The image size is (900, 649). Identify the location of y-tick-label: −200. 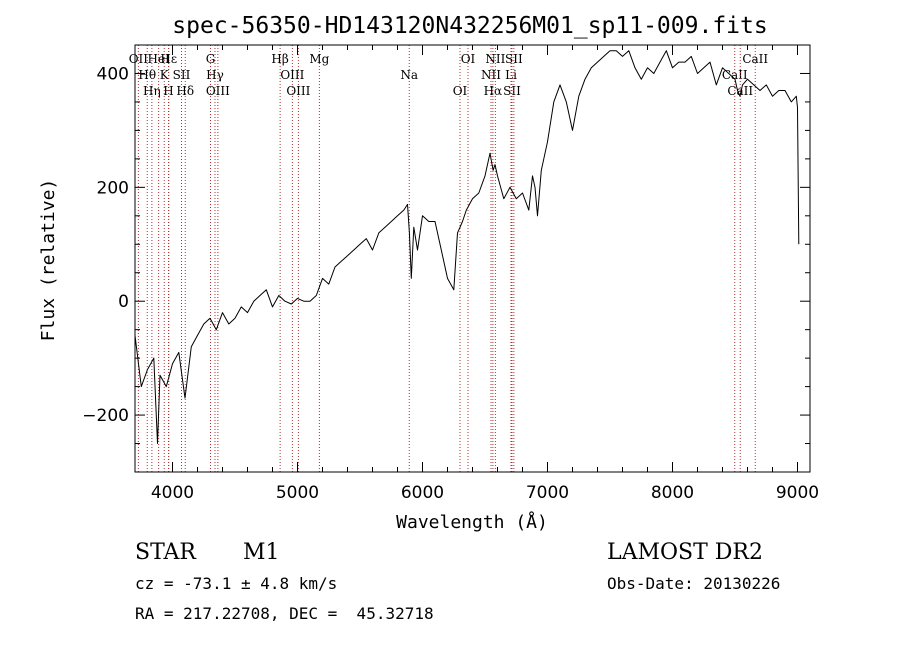
(105, 416).